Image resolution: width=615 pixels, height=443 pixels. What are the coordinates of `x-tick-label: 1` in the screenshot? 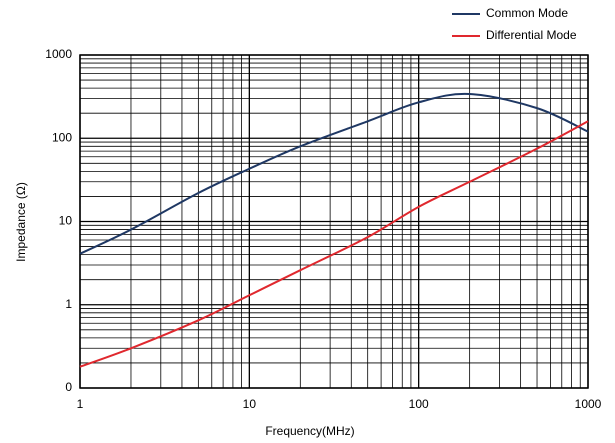 It's located at (80, 404).